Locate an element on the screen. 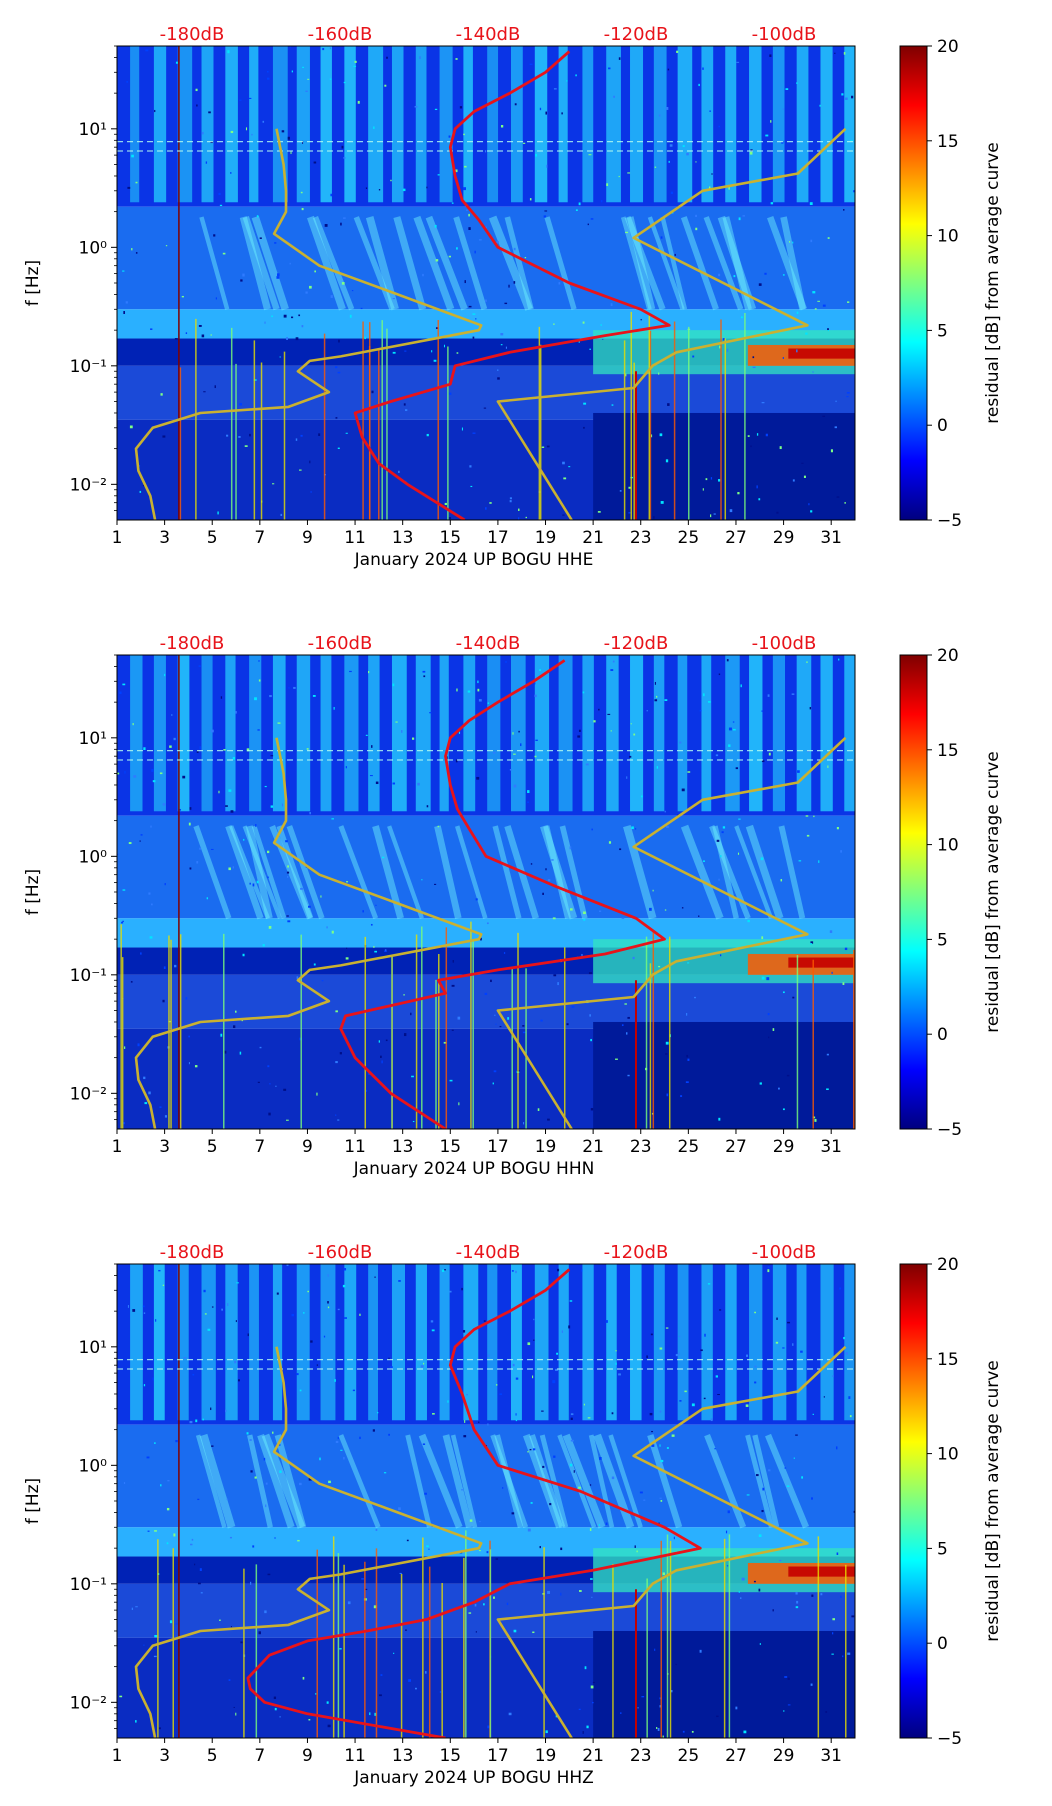 This screenshot has width=1052, height=1806. x-tick-label: 23 is located at coordinates (641, 538).